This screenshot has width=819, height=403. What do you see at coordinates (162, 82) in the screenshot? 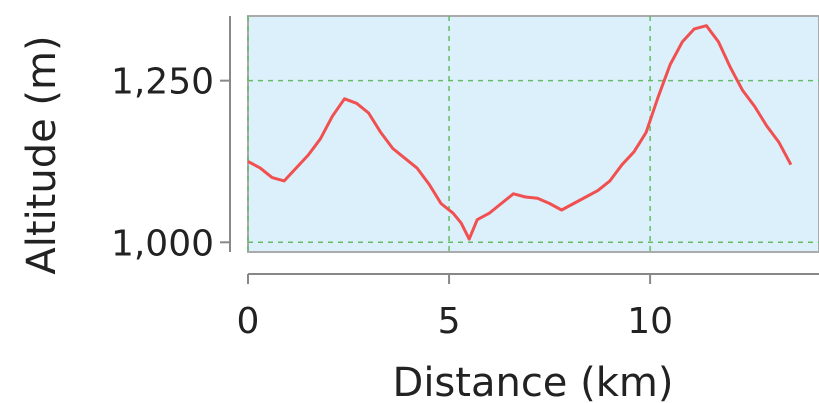
I see `y-tick-label-1: 1,250` at bounding box center [162, 82].